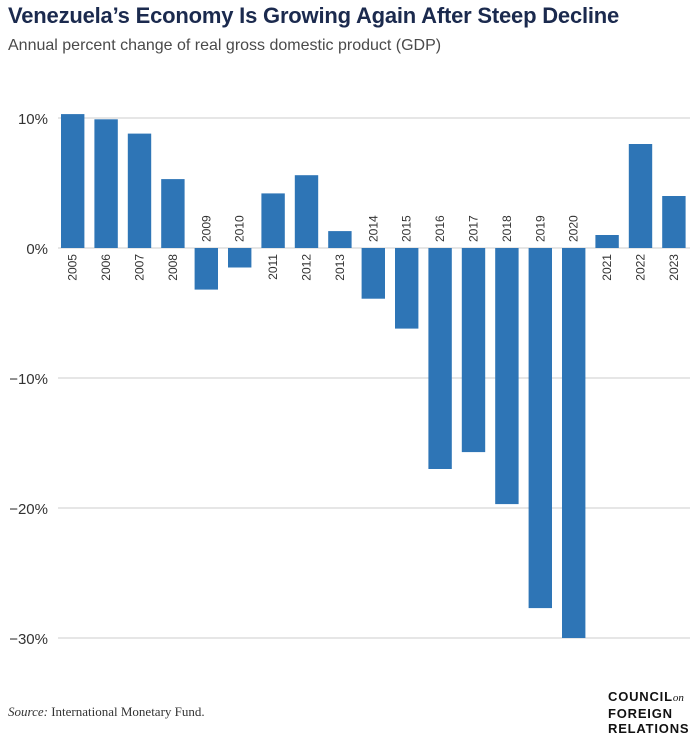 This screenshot has height=736, width=700. I want to click on x-tick-label: 2014, so click(373, 228).